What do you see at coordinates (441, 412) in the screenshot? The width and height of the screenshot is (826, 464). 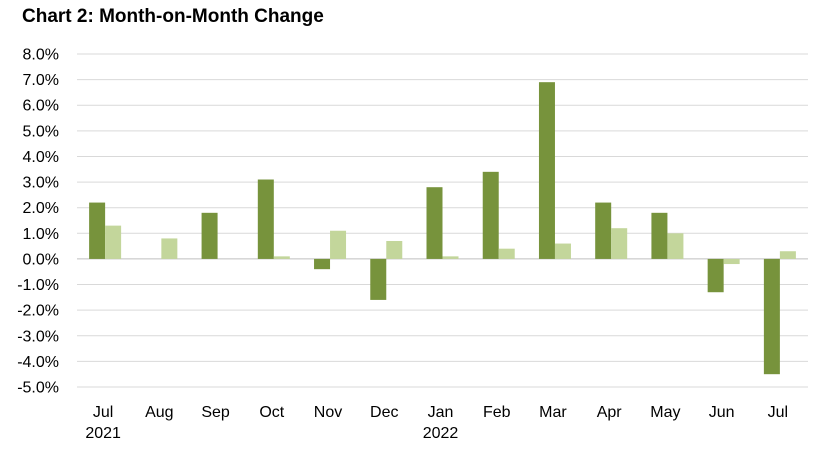 I see `x-tick-label: Jan` at bounding box center [441, 412].